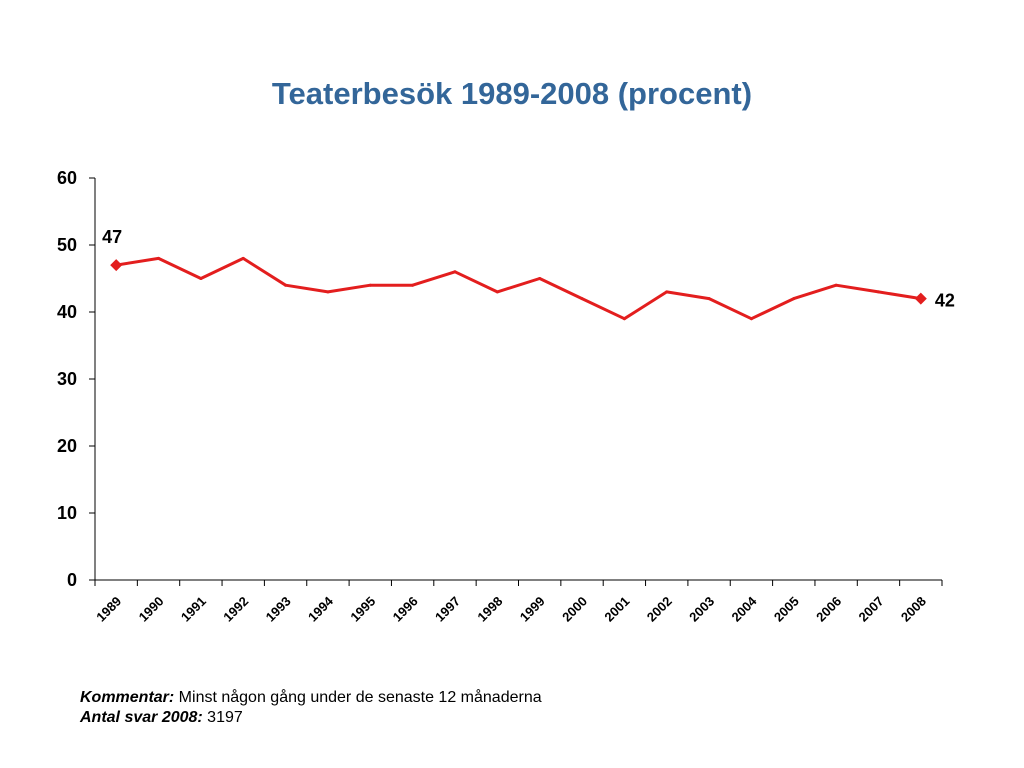 The image size is (1024, 768). I want to click on data-label: 47, so click(112, 237).